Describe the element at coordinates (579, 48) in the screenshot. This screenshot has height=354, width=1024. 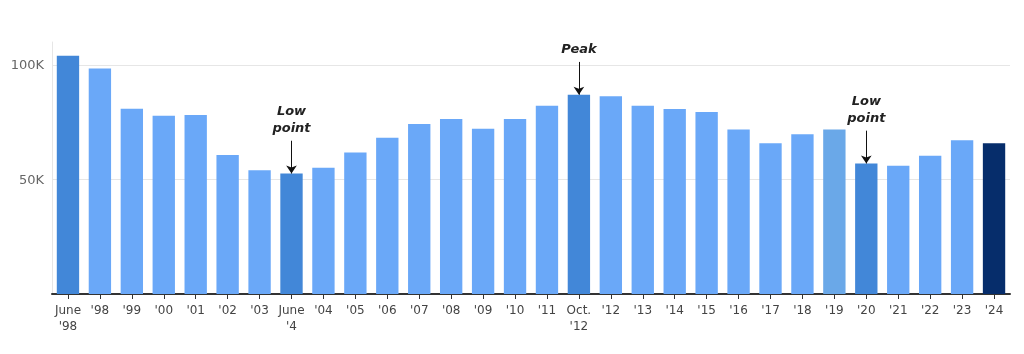
I see `annotation: Peak` at that location.